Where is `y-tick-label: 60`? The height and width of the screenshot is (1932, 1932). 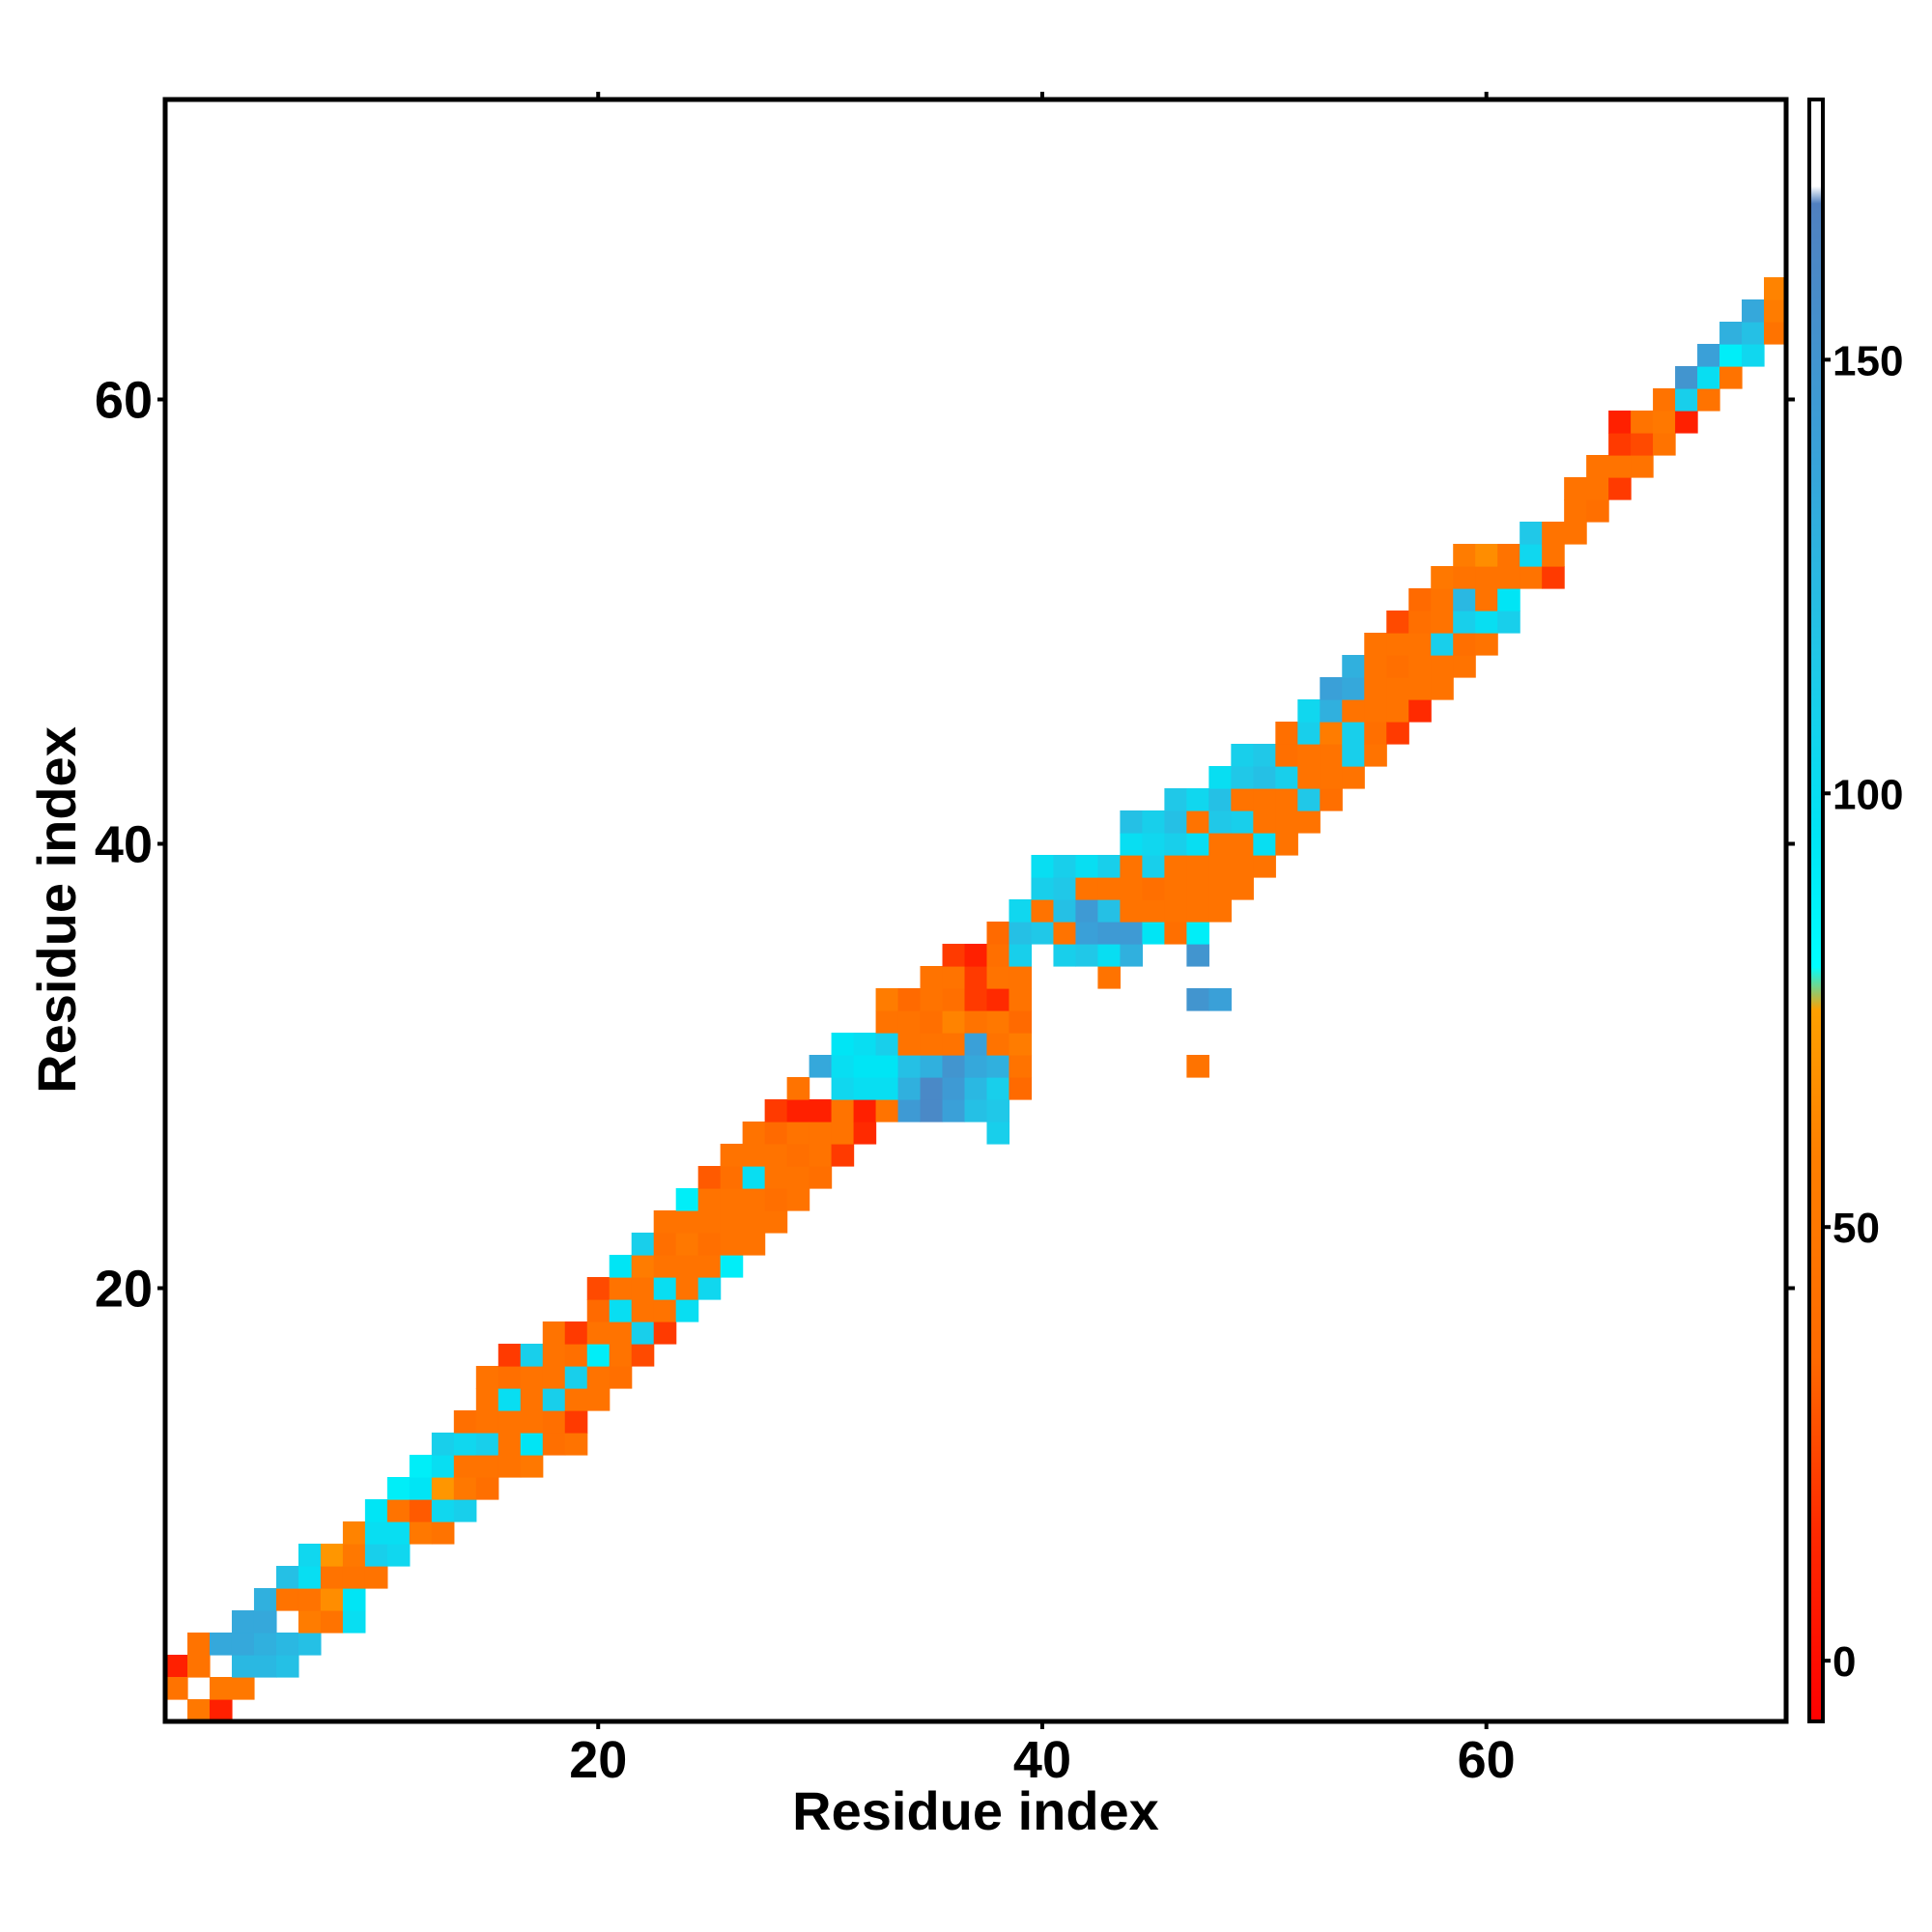
y-tick-label: 60 is located at coordinates (124, 401).